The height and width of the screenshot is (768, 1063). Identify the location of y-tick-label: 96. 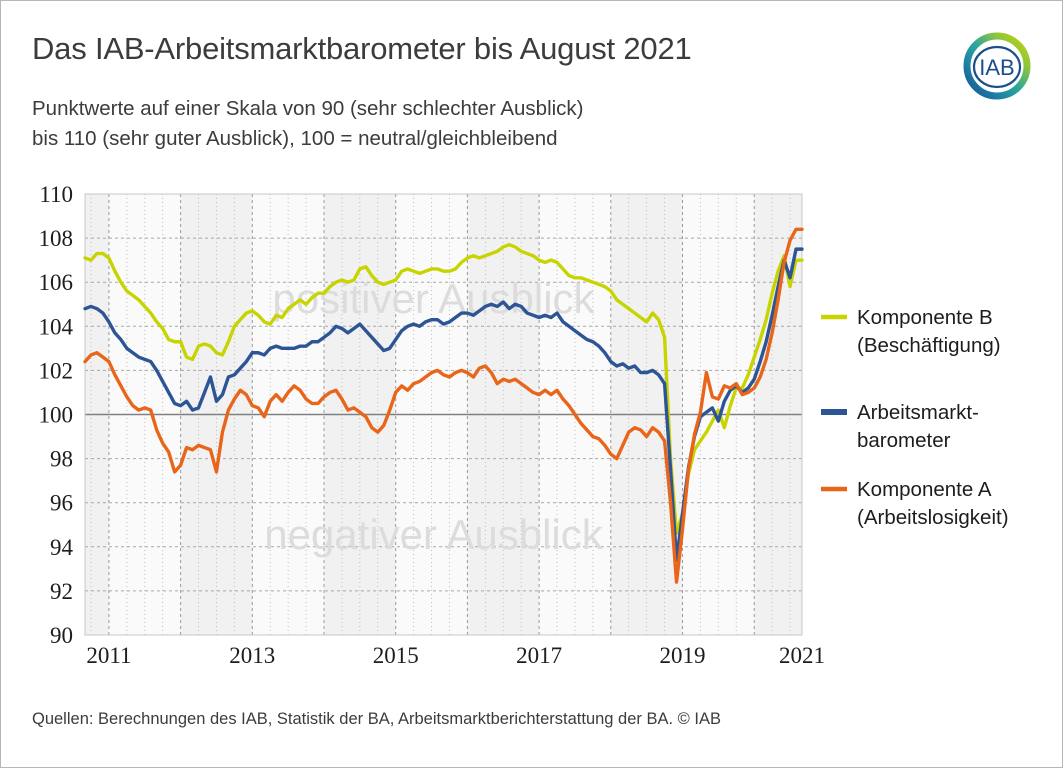
(61, 503).